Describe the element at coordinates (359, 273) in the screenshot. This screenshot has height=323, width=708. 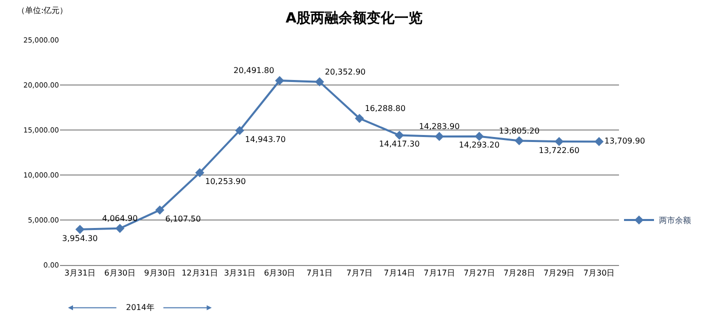
I see `x-tick-label: 7月7日` at that location.